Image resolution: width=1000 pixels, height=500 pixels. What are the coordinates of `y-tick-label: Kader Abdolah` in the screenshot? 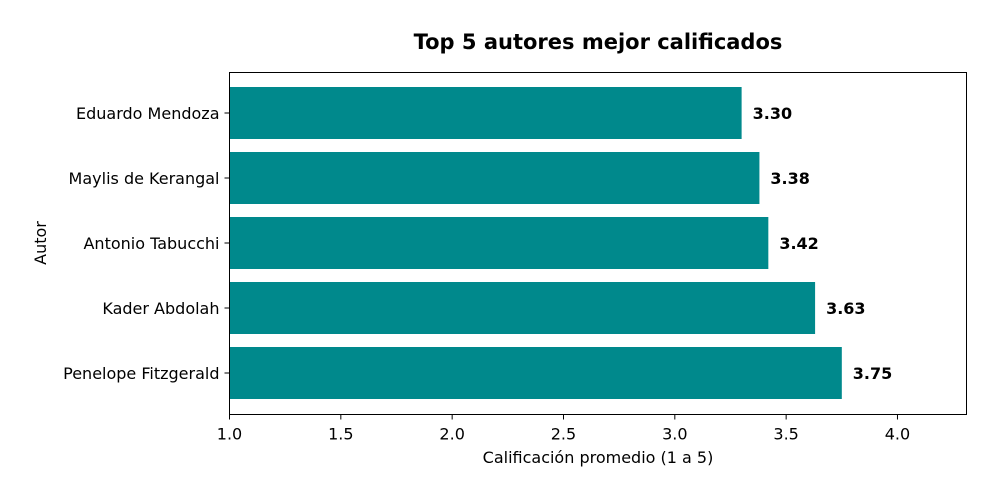 It's located at (160, 308).